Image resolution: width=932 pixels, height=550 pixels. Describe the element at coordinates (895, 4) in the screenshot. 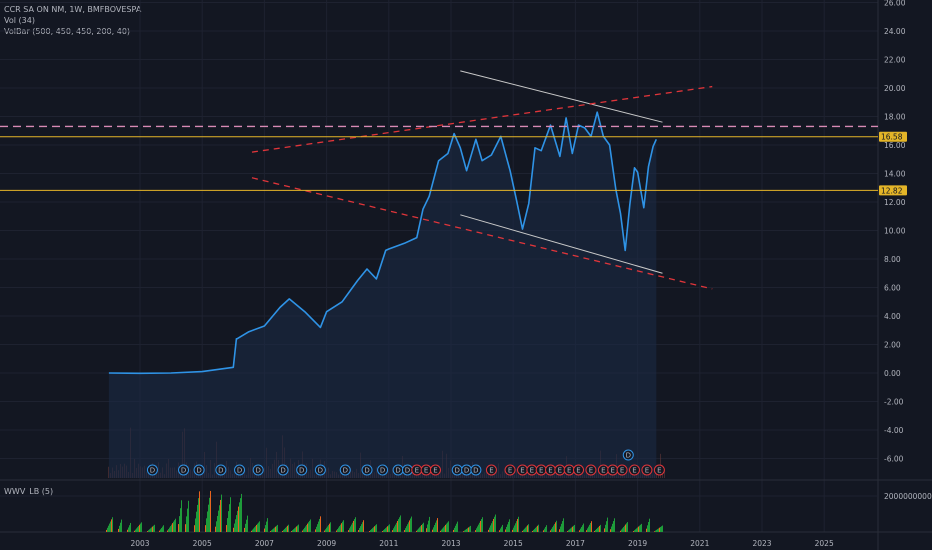

I see `y-tick-label: 26.00` at that location.